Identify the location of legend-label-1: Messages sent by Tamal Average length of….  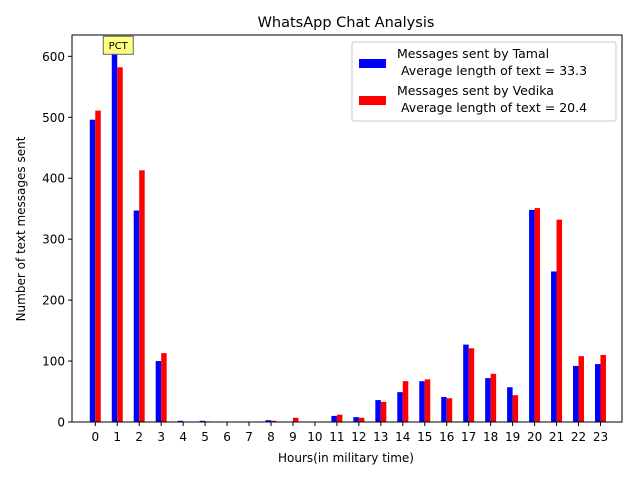
(492, 62).